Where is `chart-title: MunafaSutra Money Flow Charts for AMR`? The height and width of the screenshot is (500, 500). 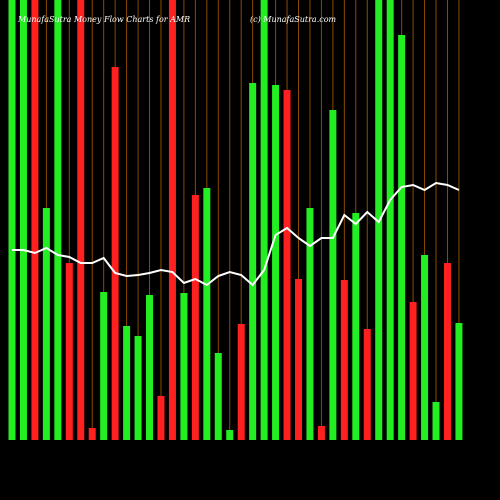 chart-title: MunafaSutra Money Flow Charts for AMR is located at coordinates (103, 19).